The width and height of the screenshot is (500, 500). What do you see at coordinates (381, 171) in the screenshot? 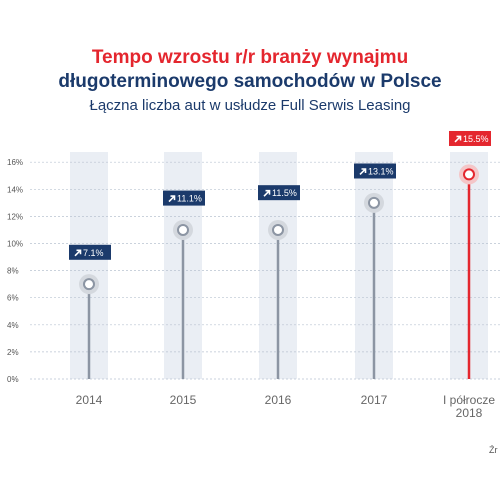
I see `value-label-3: 13.1%` at bounding box center [381, 171].